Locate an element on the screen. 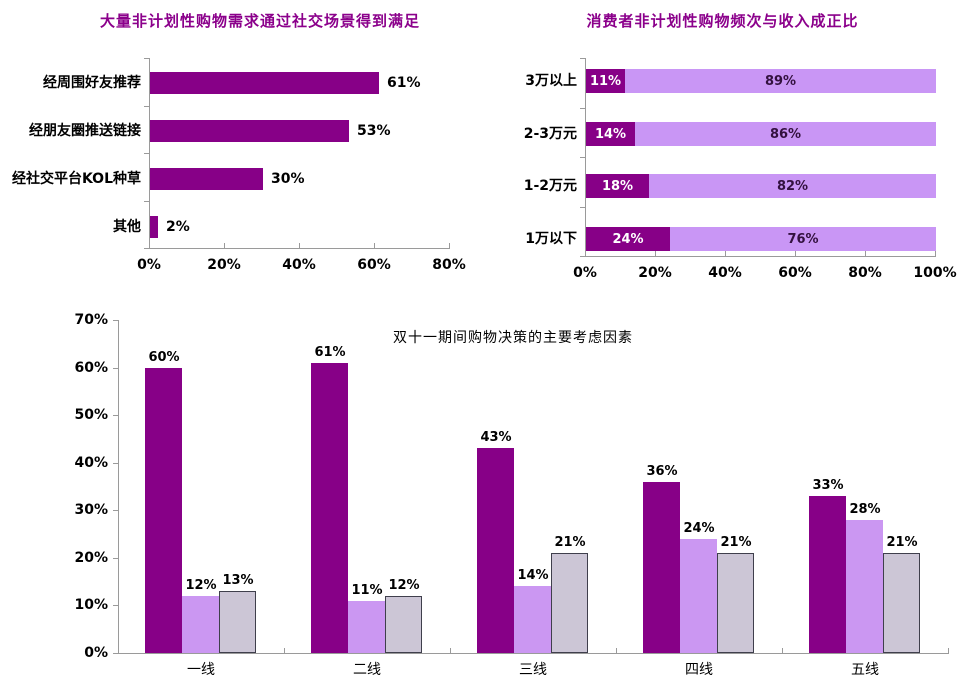 This screenshot has height=684, width=957. bar-segment-dark: 14% is located at coordinates (610, 134).